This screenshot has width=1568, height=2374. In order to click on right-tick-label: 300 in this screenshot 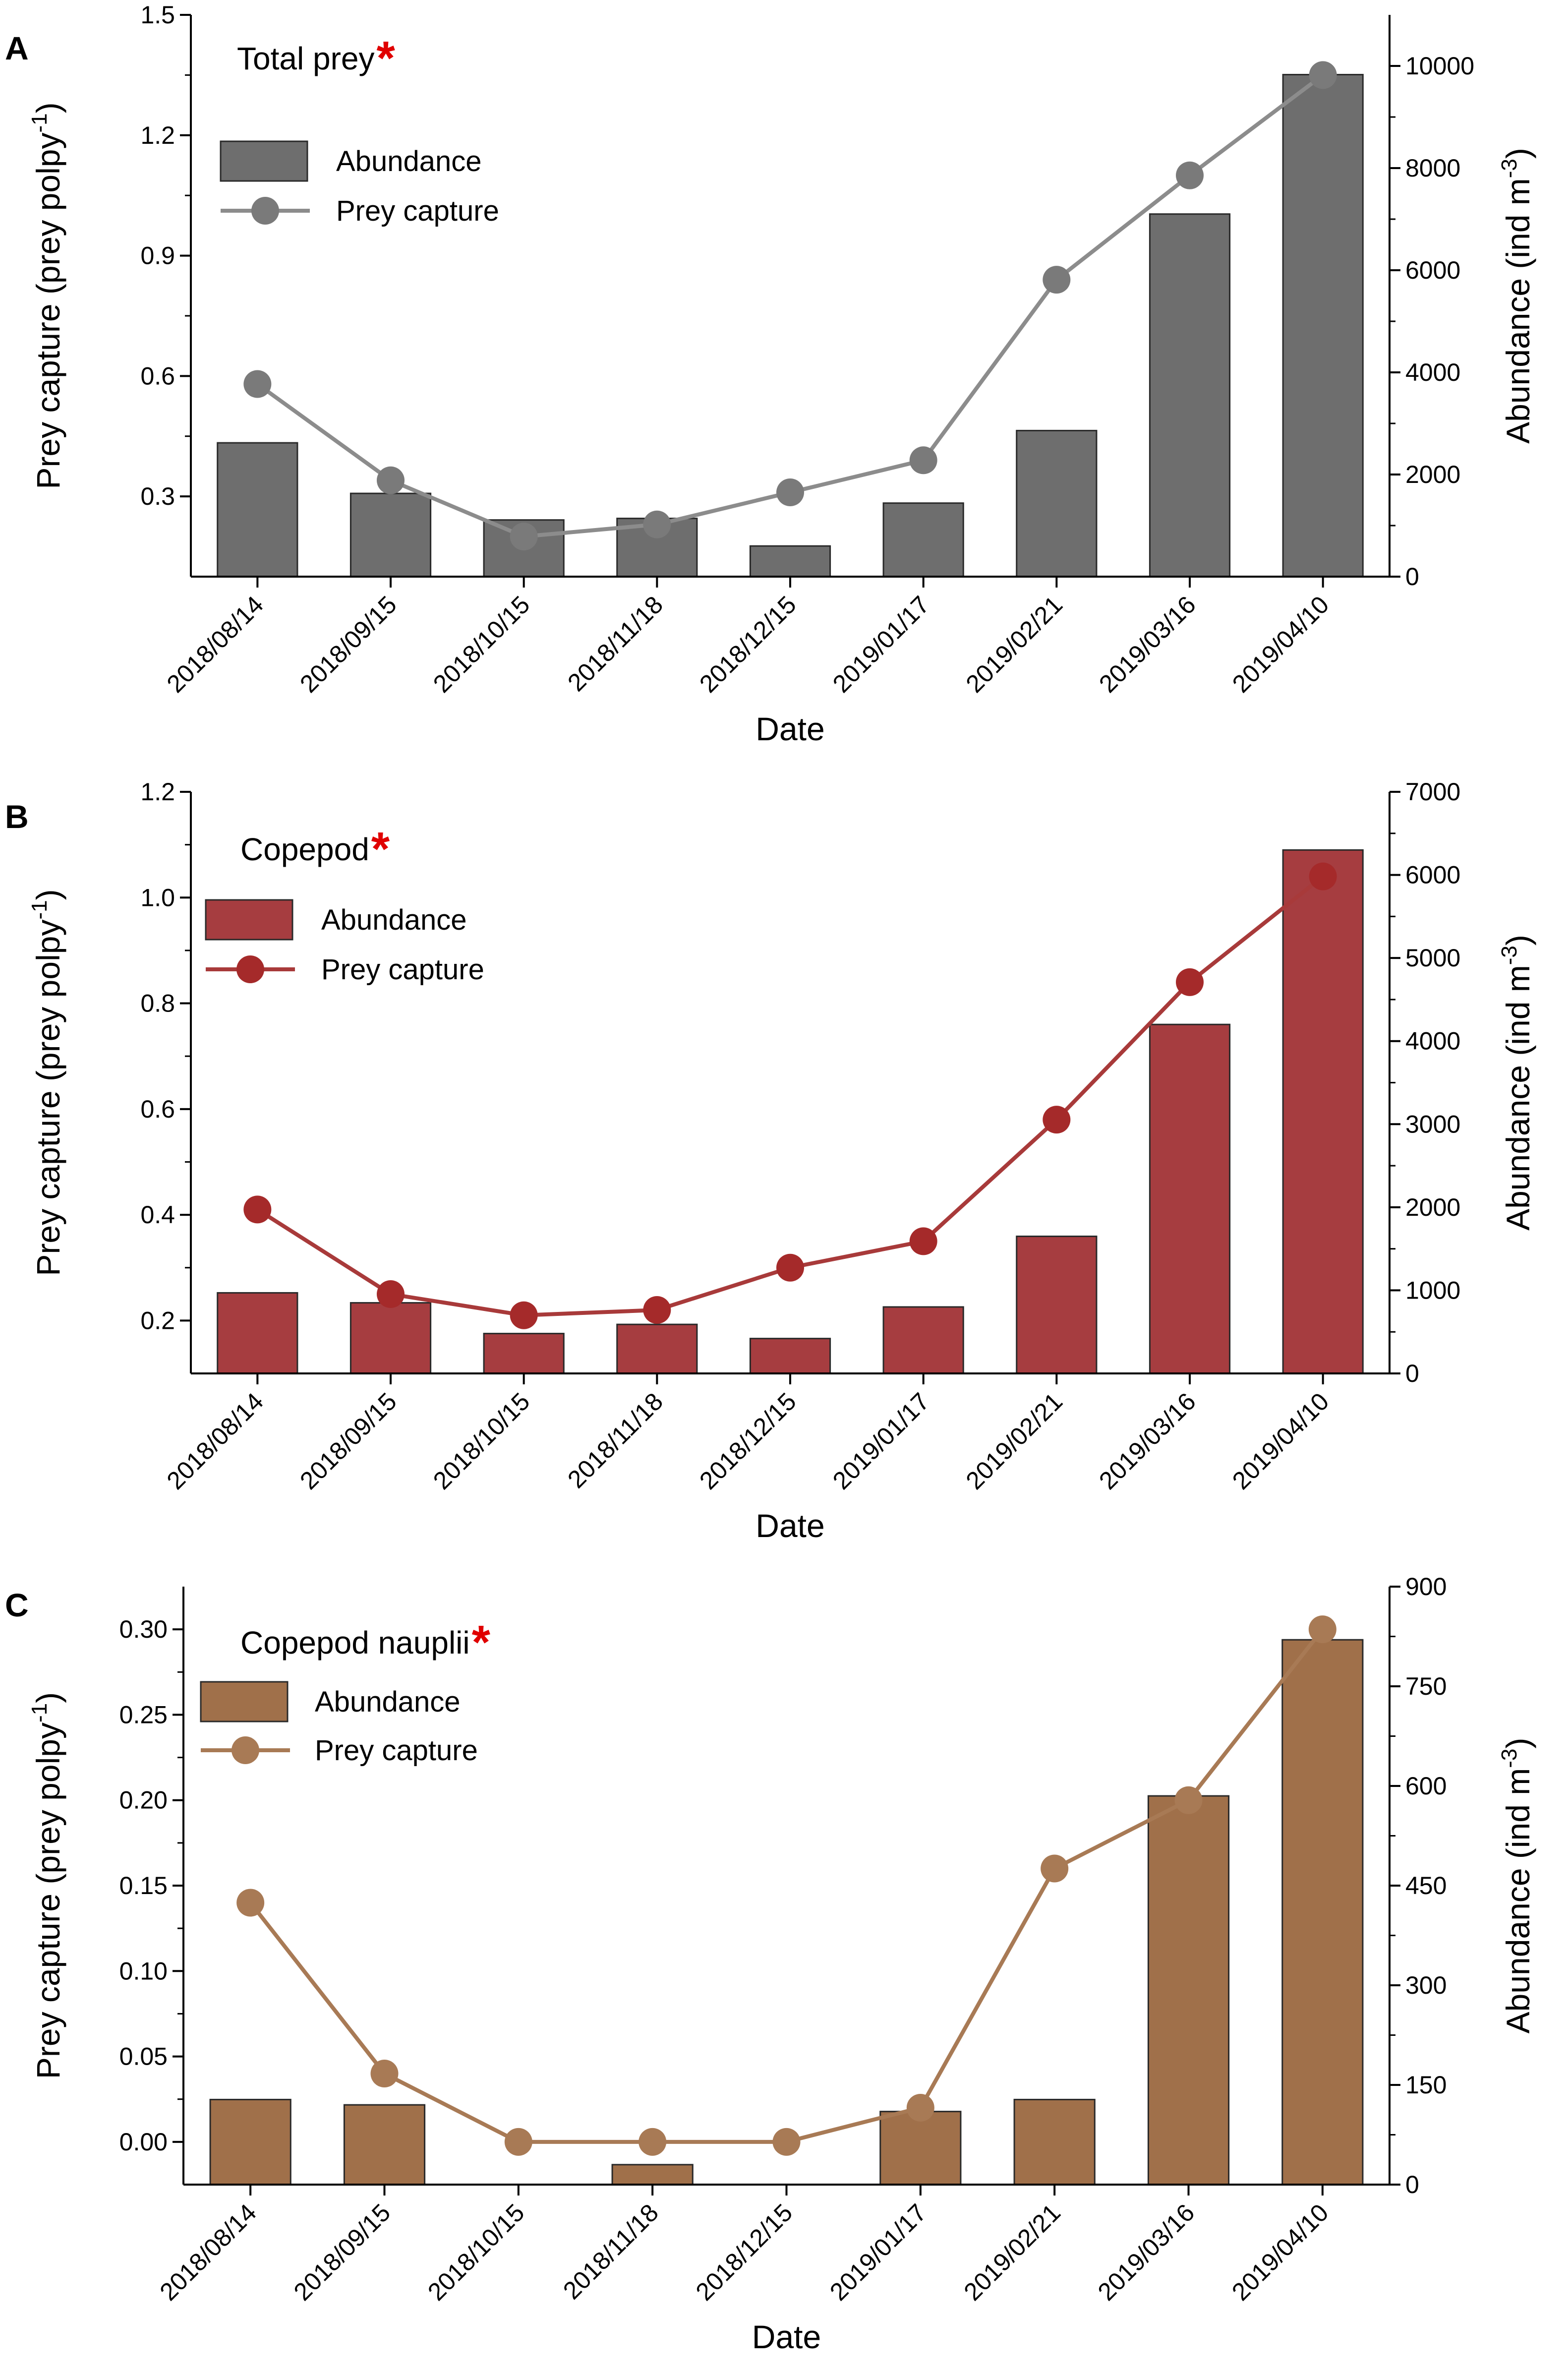, I will do `click(1426, 1985)`.